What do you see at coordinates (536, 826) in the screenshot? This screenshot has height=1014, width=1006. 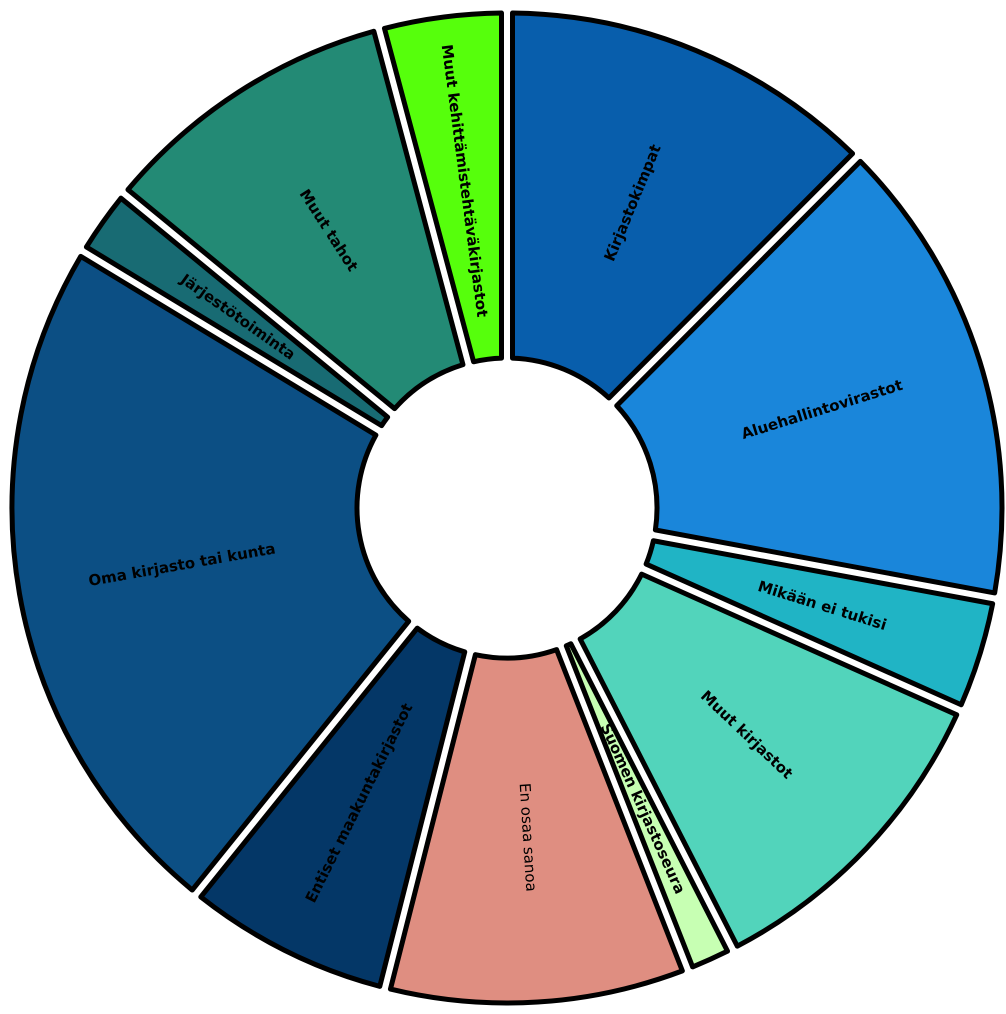 I see `slice-en-osaa-sanoa` at bounding box center [536, 826].